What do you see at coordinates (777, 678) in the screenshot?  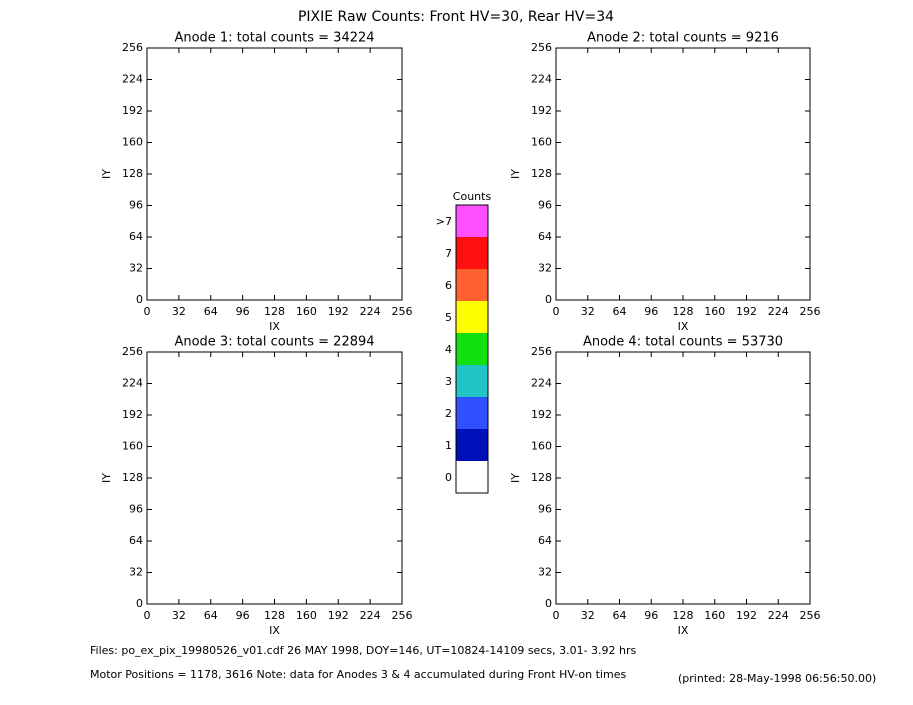 I see `footer-printed: (printed: 28-May-1998 06:56:50.00)` at bounding box center [777, 678].